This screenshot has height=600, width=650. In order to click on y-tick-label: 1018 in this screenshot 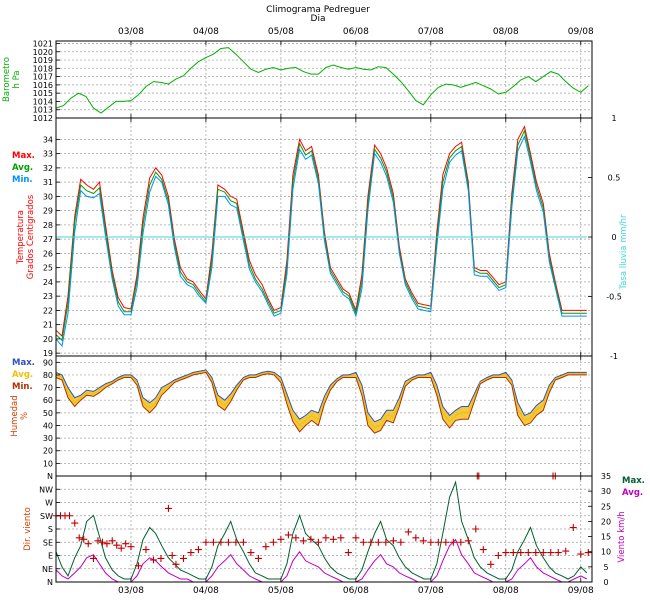, I will do `click(43, 68)`.